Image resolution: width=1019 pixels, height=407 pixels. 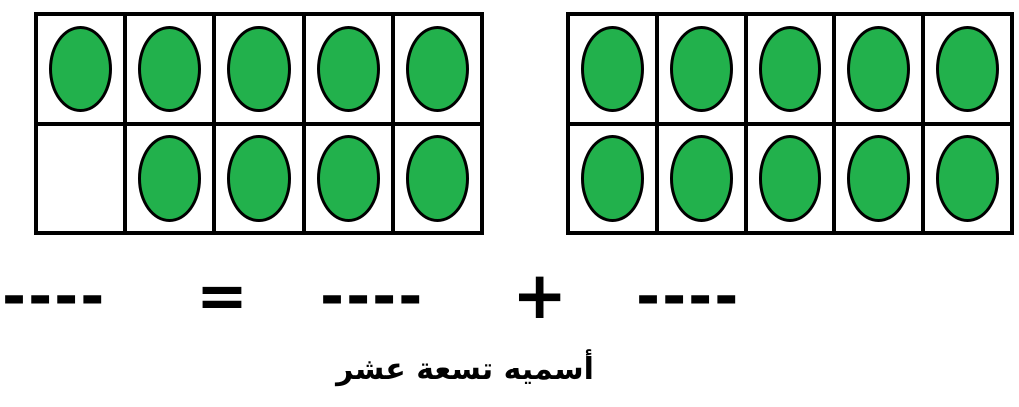 I want to click on answer-blank-total: ----, so click(x=54, y=296).